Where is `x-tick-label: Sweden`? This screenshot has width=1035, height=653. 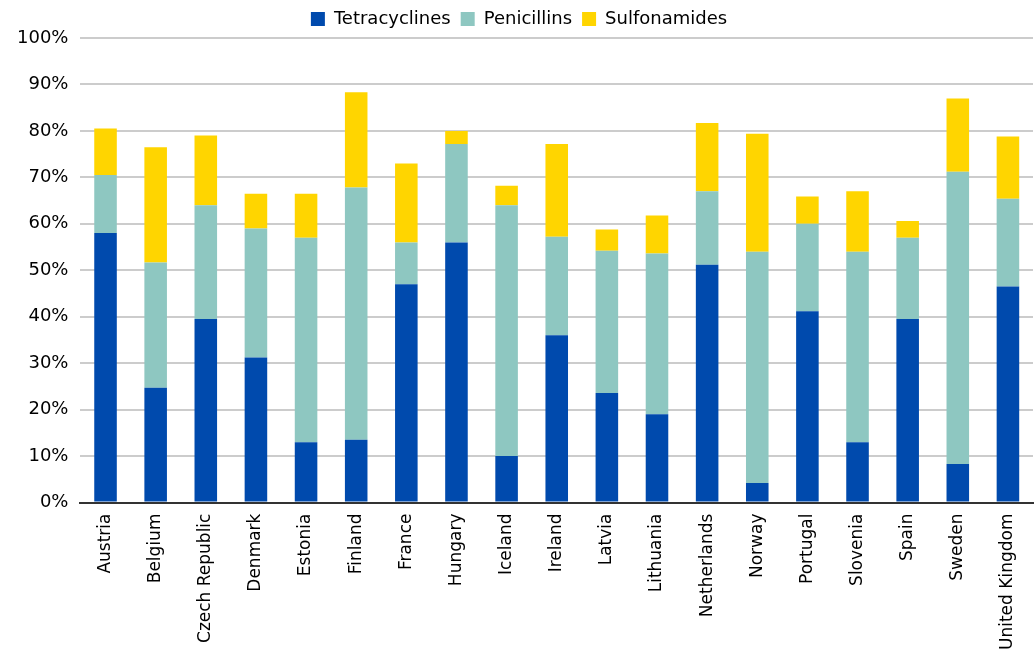
x-tick-label: Sweden is located at coordinates (956, 547).